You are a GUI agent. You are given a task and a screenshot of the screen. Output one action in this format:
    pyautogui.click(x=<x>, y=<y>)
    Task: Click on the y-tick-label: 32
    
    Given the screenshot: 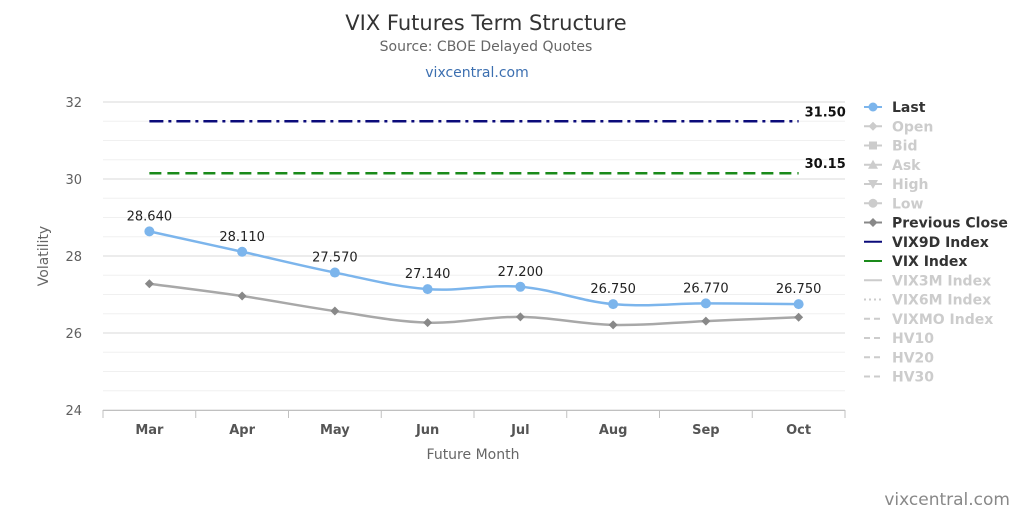 What is the action you would take?
    pyautogui.click(x=73, y=103)
    